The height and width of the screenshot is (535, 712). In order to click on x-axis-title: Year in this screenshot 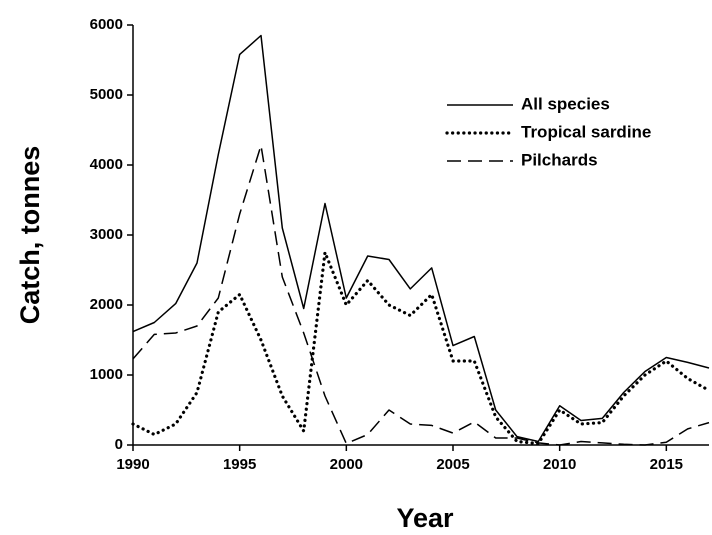, I will do `click(425, 518)`.